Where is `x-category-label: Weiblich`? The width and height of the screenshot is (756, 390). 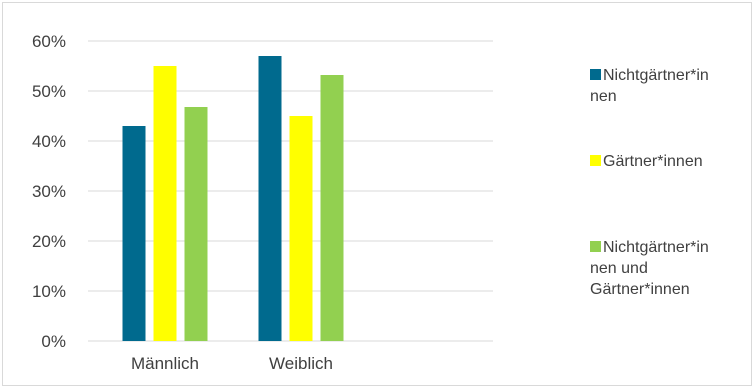 x-category-label: Weiblich is located at coordinates (301, 363).